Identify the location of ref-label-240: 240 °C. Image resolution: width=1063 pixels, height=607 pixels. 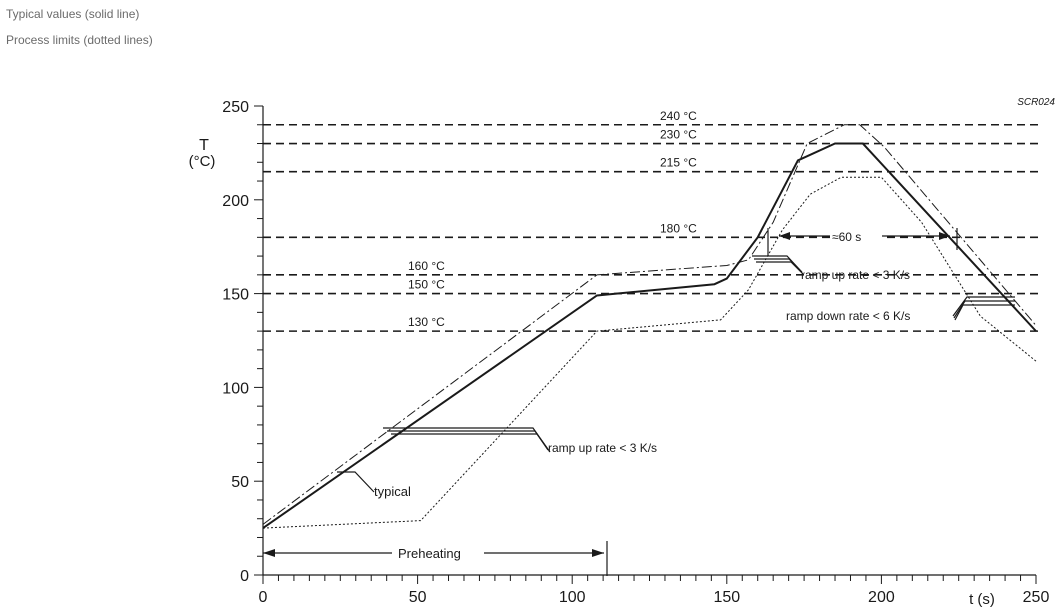
(678, 116).